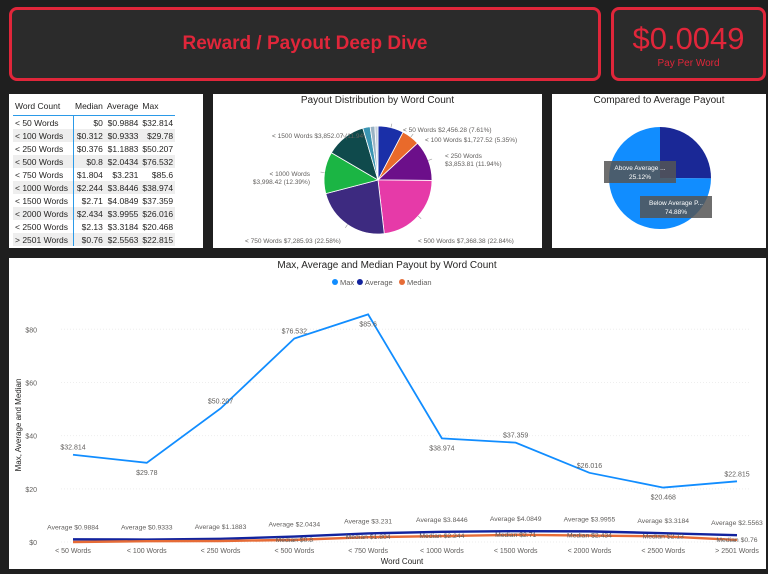 The height and width of the screenshot is (574, 768). I want to click on table-cell: $3.8446, so click(122, 187).